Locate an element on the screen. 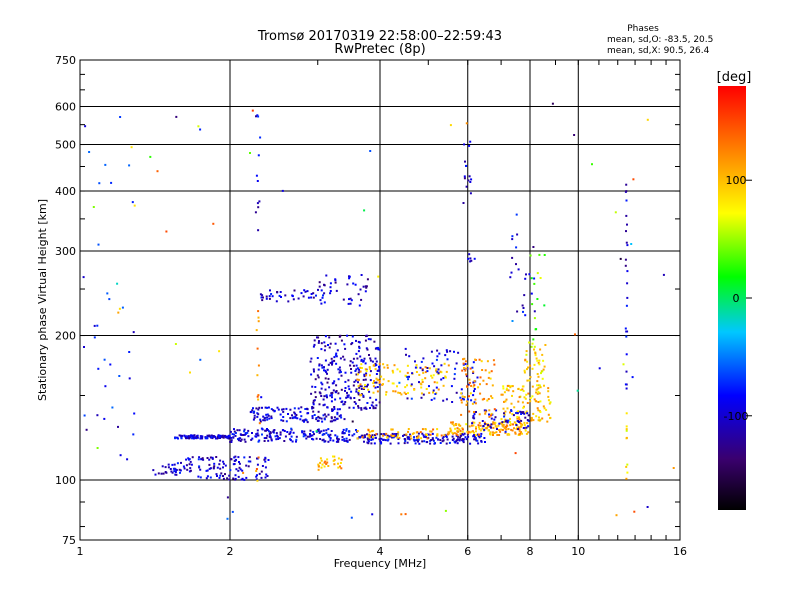 This screenshot has height=600, width=800. x-tick-label: 2 is located at coordinates (230, 551).